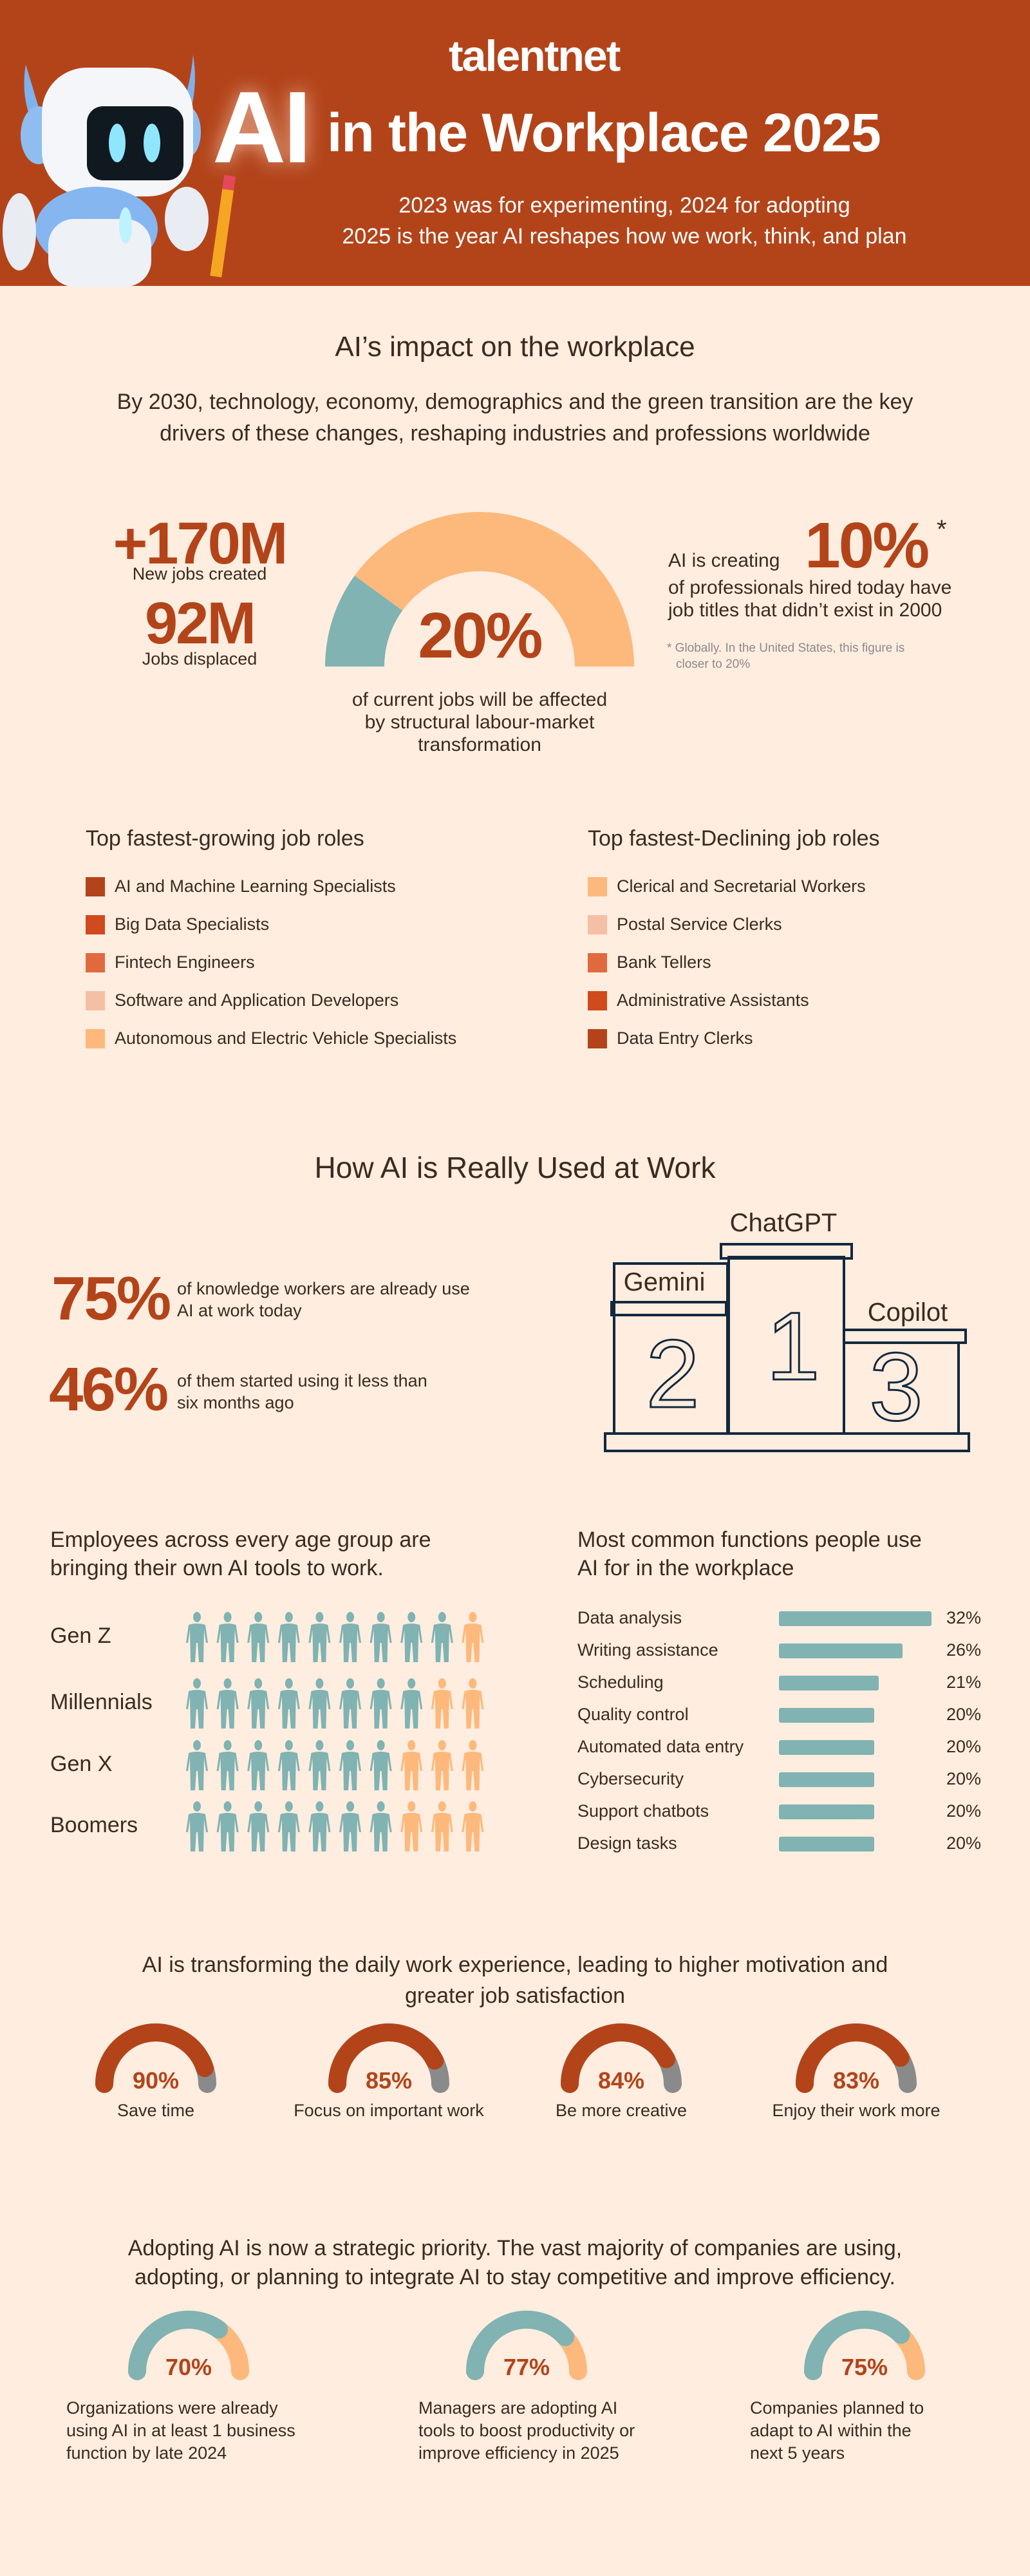 The image size is (1030, 2576). What do you see at coordinates (622, 2110) in the screenshot?
I see `gauge-label: Be more creative` at bounding box center [622, 2110].